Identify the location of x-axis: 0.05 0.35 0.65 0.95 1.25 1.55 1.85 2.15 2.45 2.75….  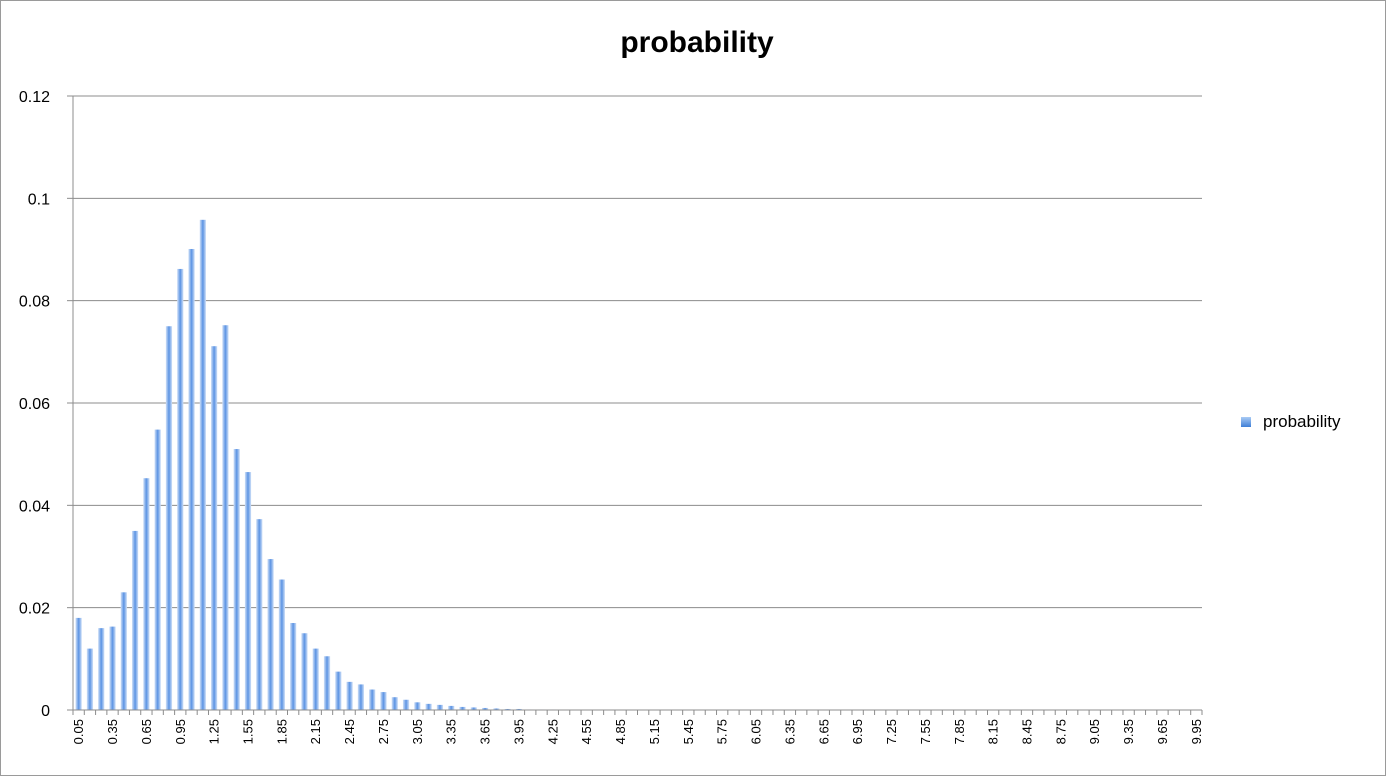
(637, 726).